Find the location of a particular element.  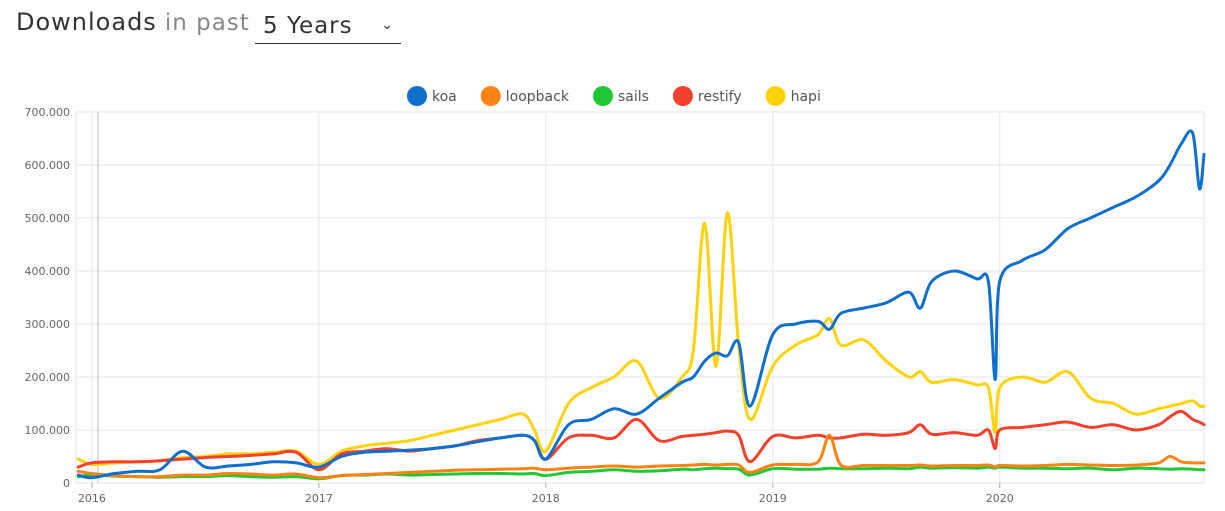

legend-item-hapi: hapi is located at coordinates (793, 96).